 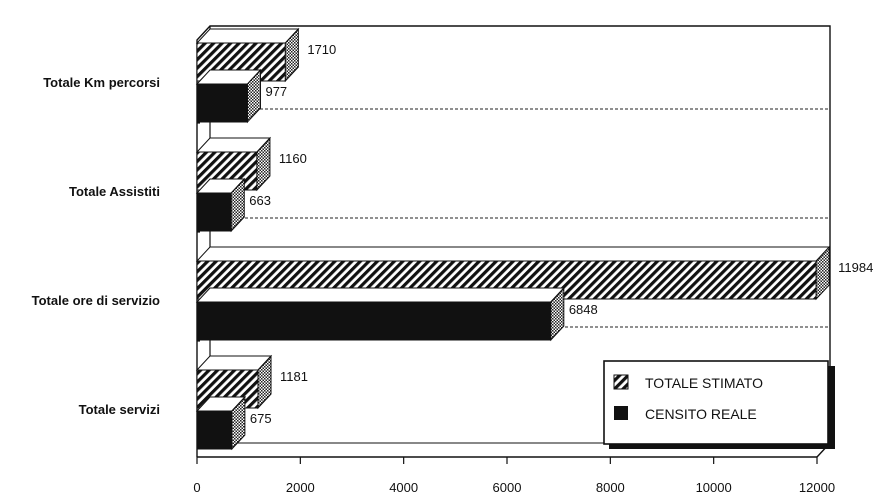 What do you see at coordinates (196, 487) in the screenshot?
I see `x-tick-label: 0` at bounding box center [196, 487].